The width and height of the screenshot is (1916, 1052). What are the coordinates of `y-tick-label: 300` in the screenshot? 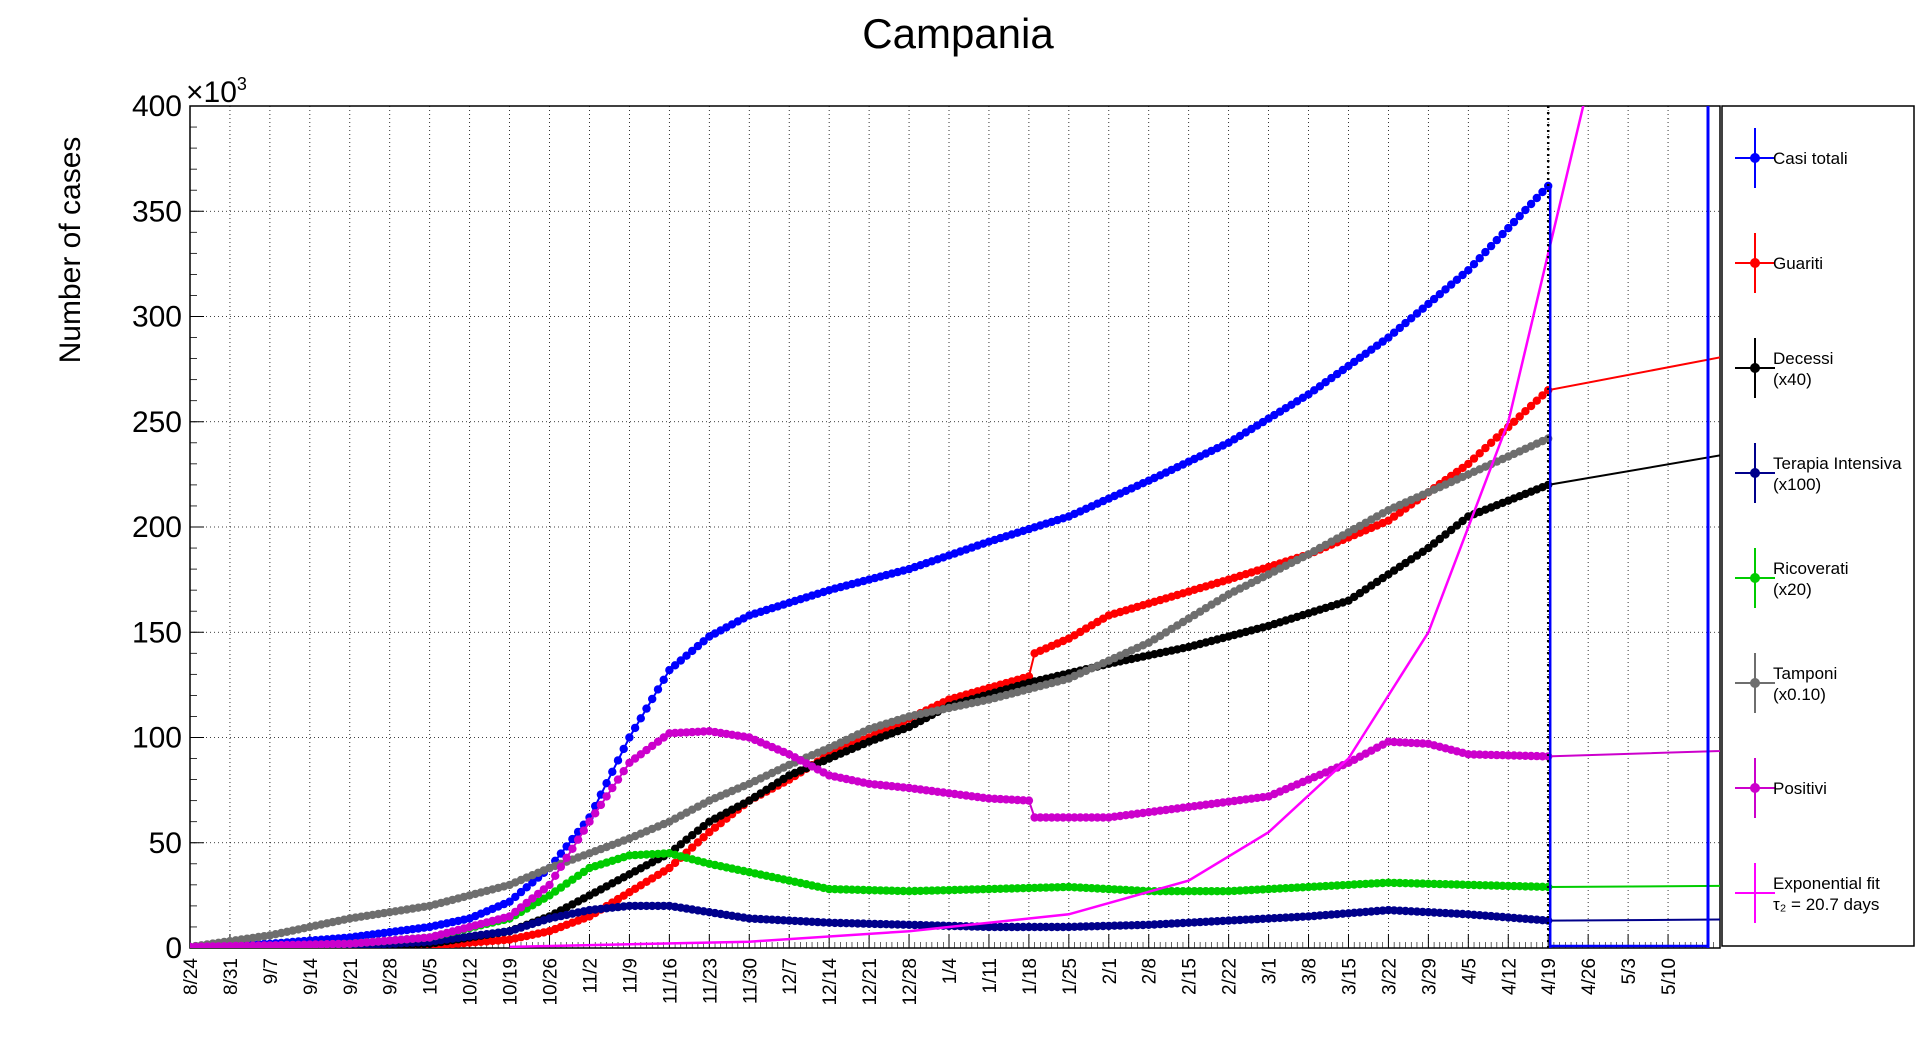 It's located at (157, 317).